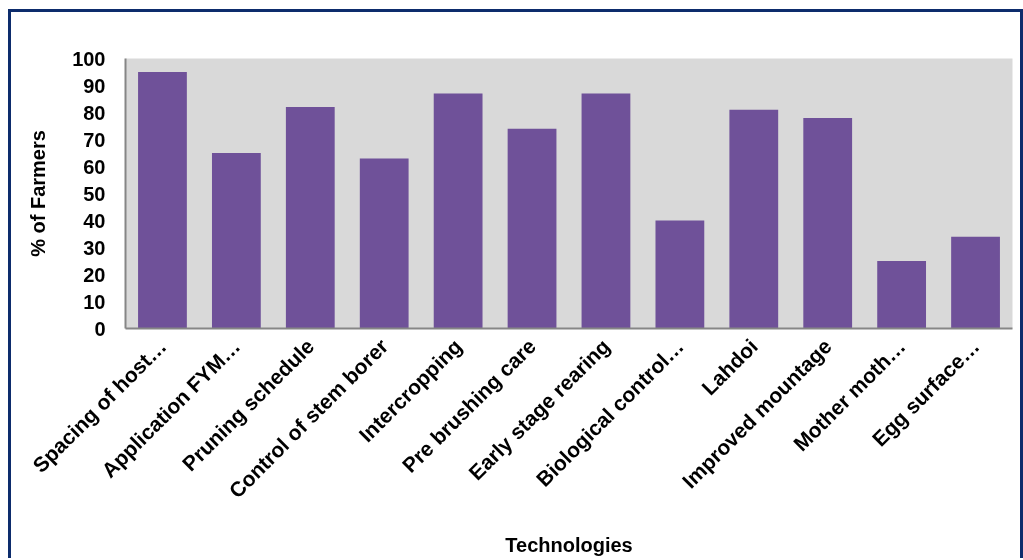 The width and height of the screenshot is (1023, 560). Describe the element at coordinates (89, 58) in the screenshot. I see `y-tick-label: 100` at that location.